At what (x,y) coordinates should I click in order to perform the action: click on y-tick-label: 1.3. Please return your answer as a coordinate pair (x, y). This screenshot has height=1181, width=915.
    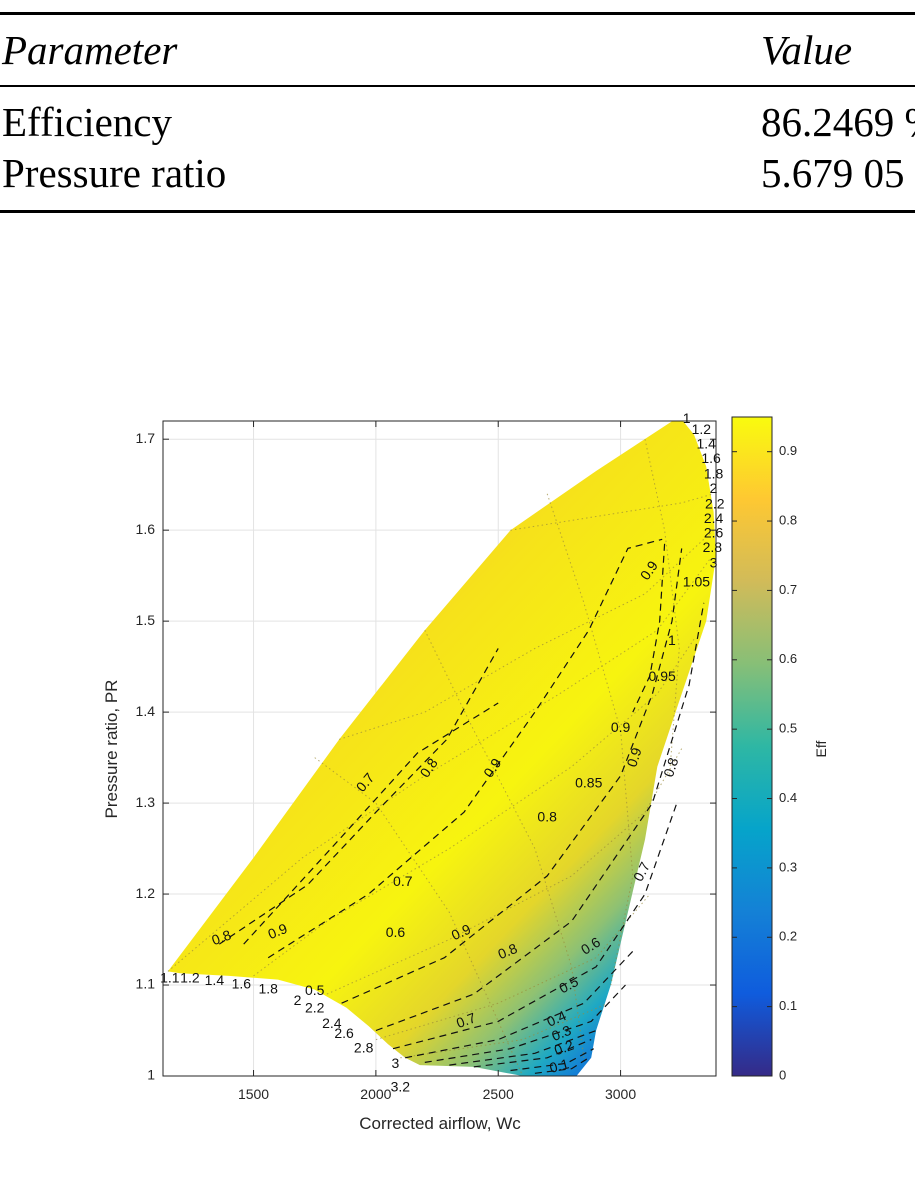
    Looking at the image, I should click on (146, 802).